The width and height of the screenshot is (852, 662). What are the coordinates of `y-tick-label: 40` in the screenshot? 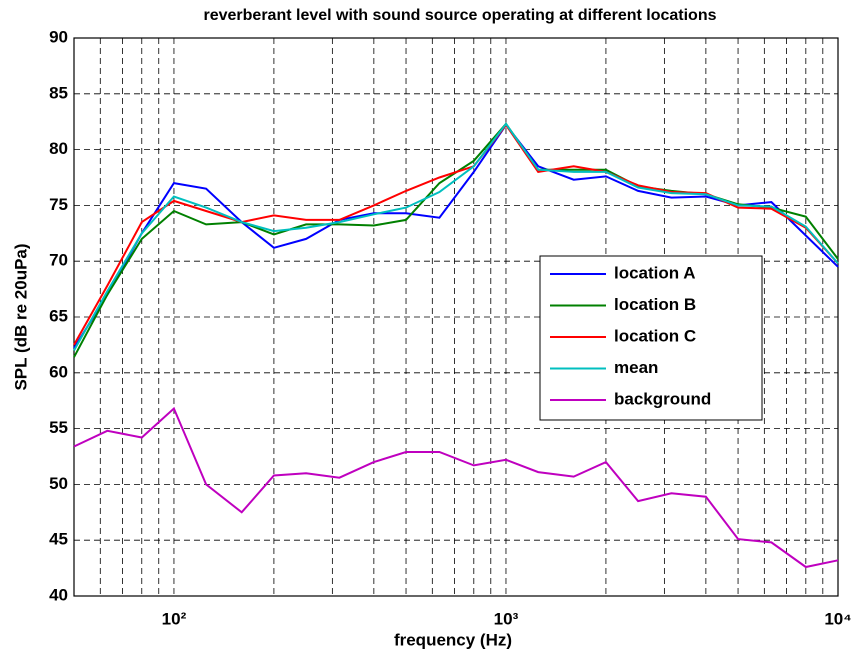 It's located at (58, 594).